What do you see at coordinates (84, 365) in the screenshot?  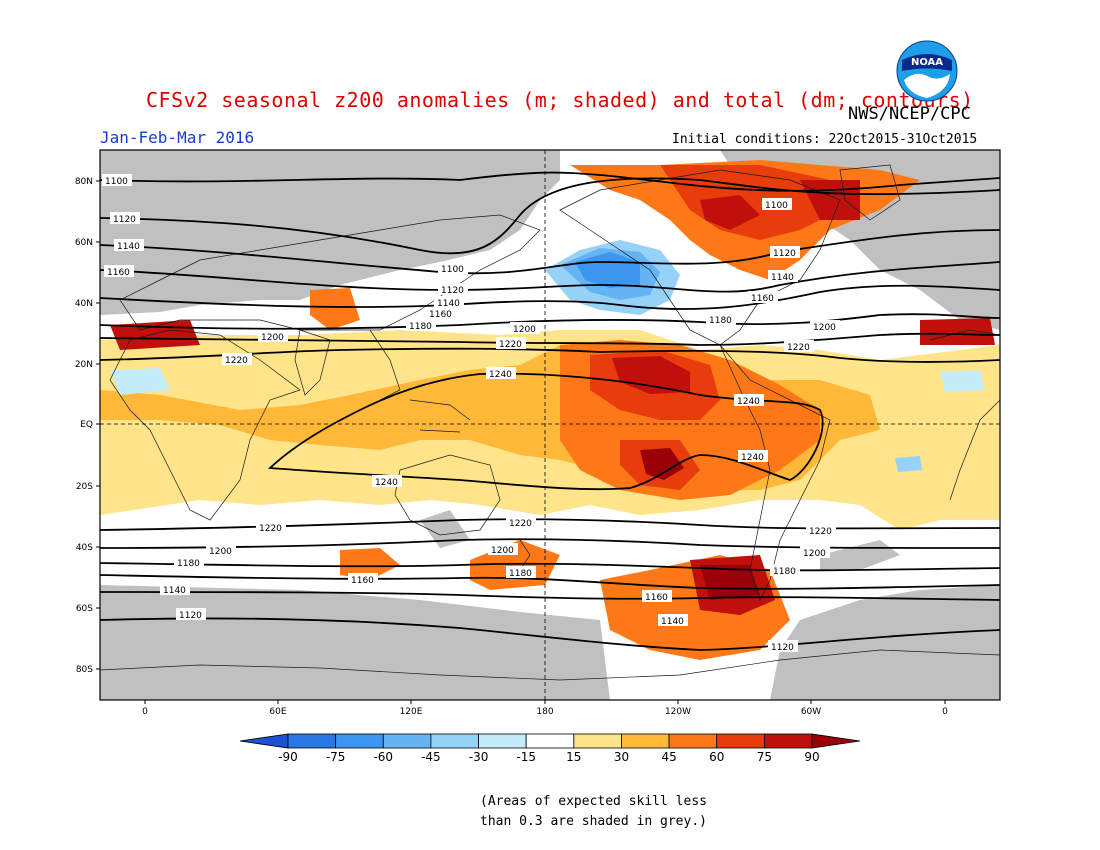 I see `lat-tick-label: 20N` at bounding box center [84, 365].